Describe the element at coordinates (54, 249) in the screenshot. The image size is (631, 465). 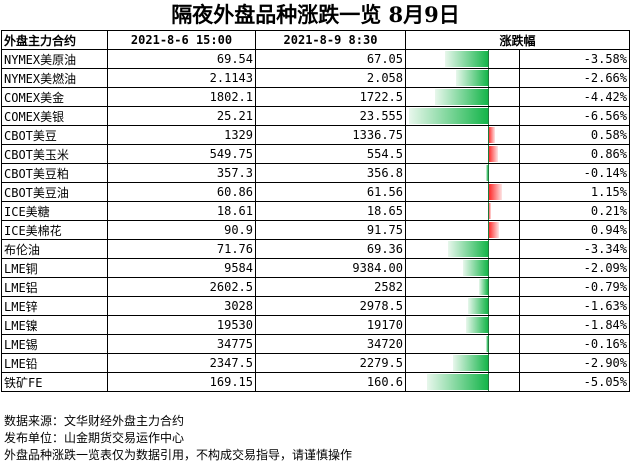
I see `contract-name: 布伦油` at that location.